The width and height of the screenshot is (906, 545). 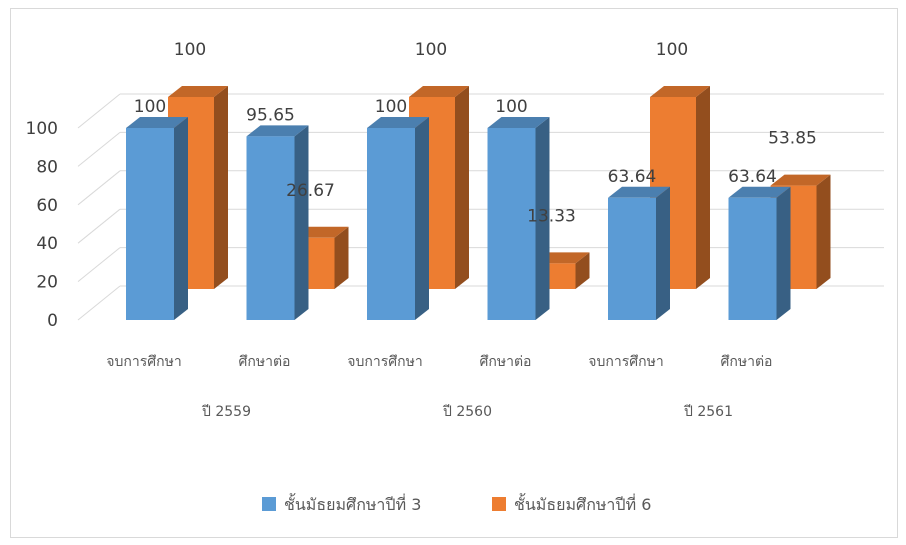 What do you see at coordinates (42, 225) in the screenshot?
I see `y-axis: 0 20 40 60 80 100` at bounding box center [42, 225].